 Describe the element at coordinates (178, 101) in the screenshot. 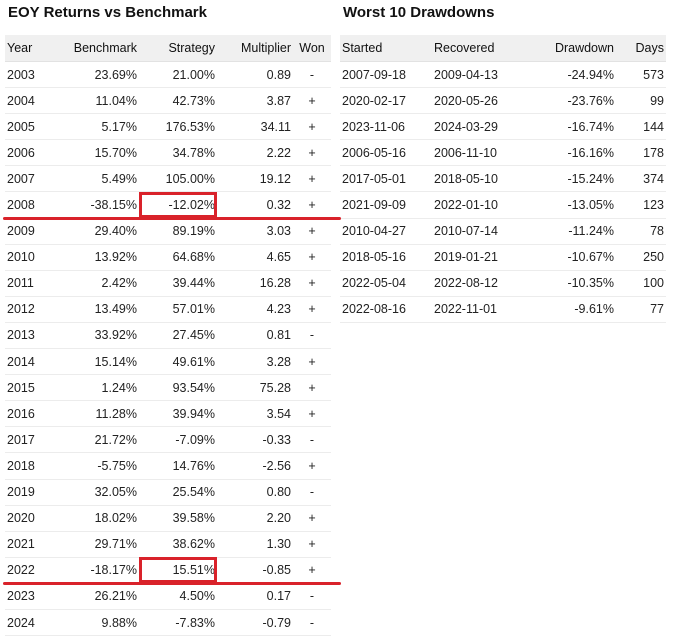

I see `strategy-cell: 42.73%` at that location.